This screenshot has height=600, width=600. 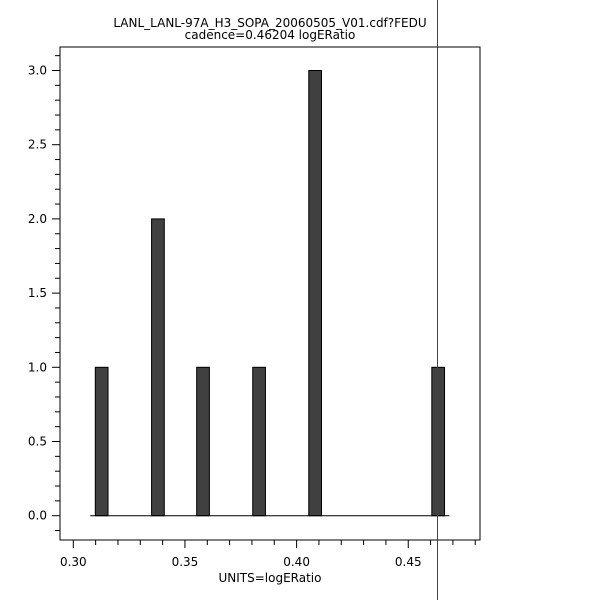 I want to click on x-tick-label: 0.45, so click(x=408, y=562).